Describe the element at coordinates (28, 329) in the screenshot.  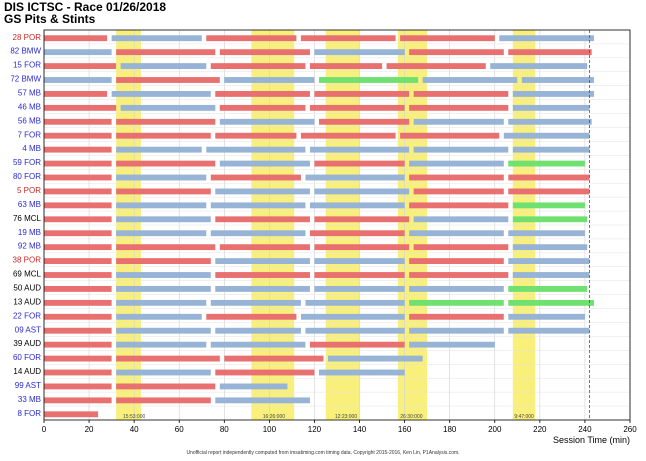
I see `car-label: 09 AST` at that location.